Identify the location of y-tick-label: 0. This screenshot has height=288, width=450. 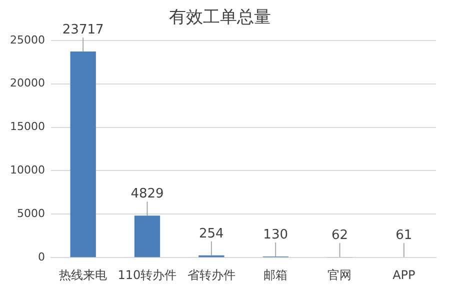
(41, 257).